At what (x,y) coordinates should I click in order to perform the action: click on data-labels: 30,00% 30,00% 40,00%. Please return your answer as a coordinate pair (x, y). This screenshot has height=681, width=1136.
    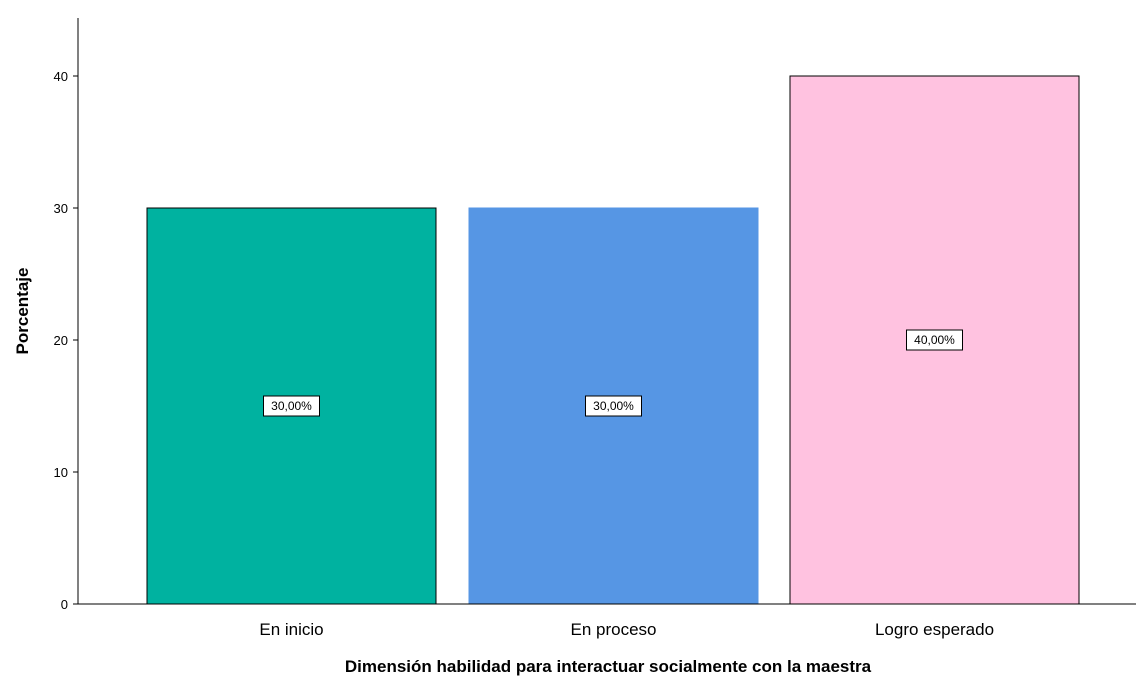
    Looking at the image, I should click on (613, 373).